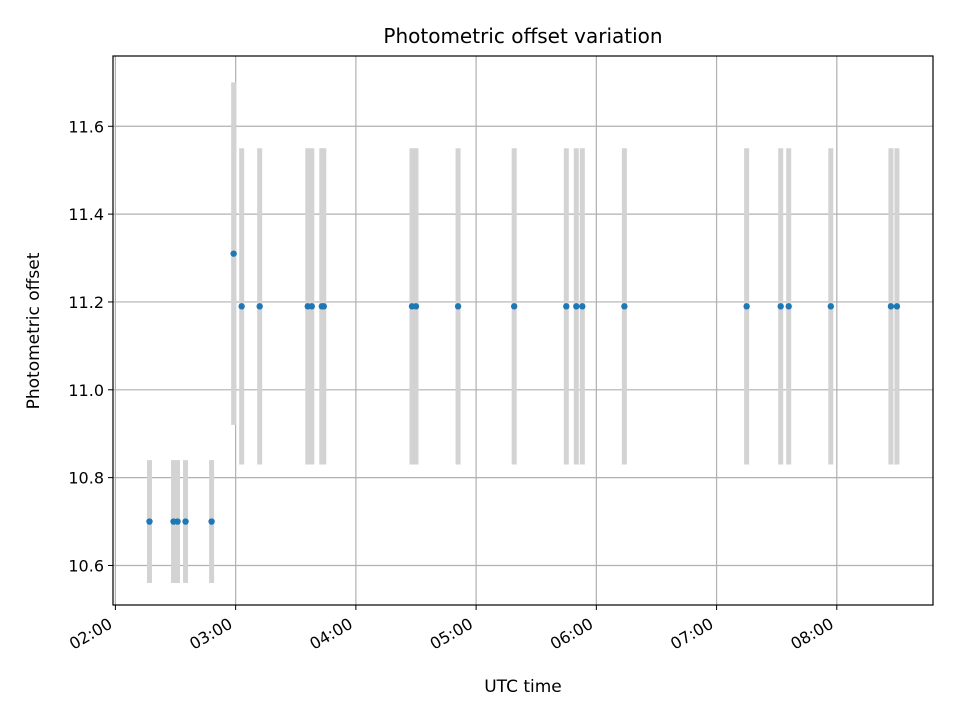 This screenshot has height=720, width=960. I want to click on chart-title: Photometric offset variation, so click(522, 36).